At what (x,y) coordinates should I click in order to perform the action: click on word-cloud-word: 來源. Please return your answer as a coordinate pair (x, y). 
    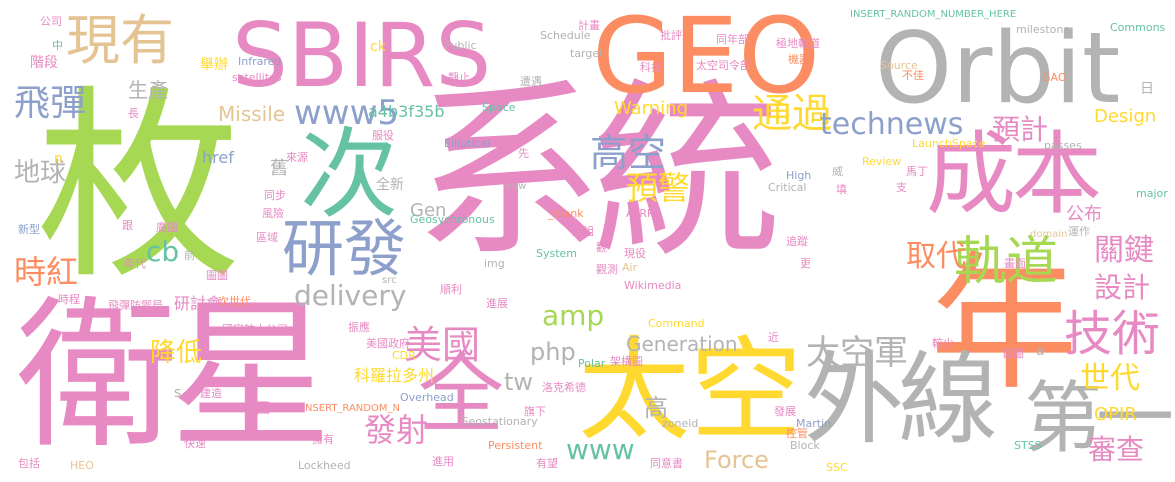
    Looking at the image, I should click on (297, 157).